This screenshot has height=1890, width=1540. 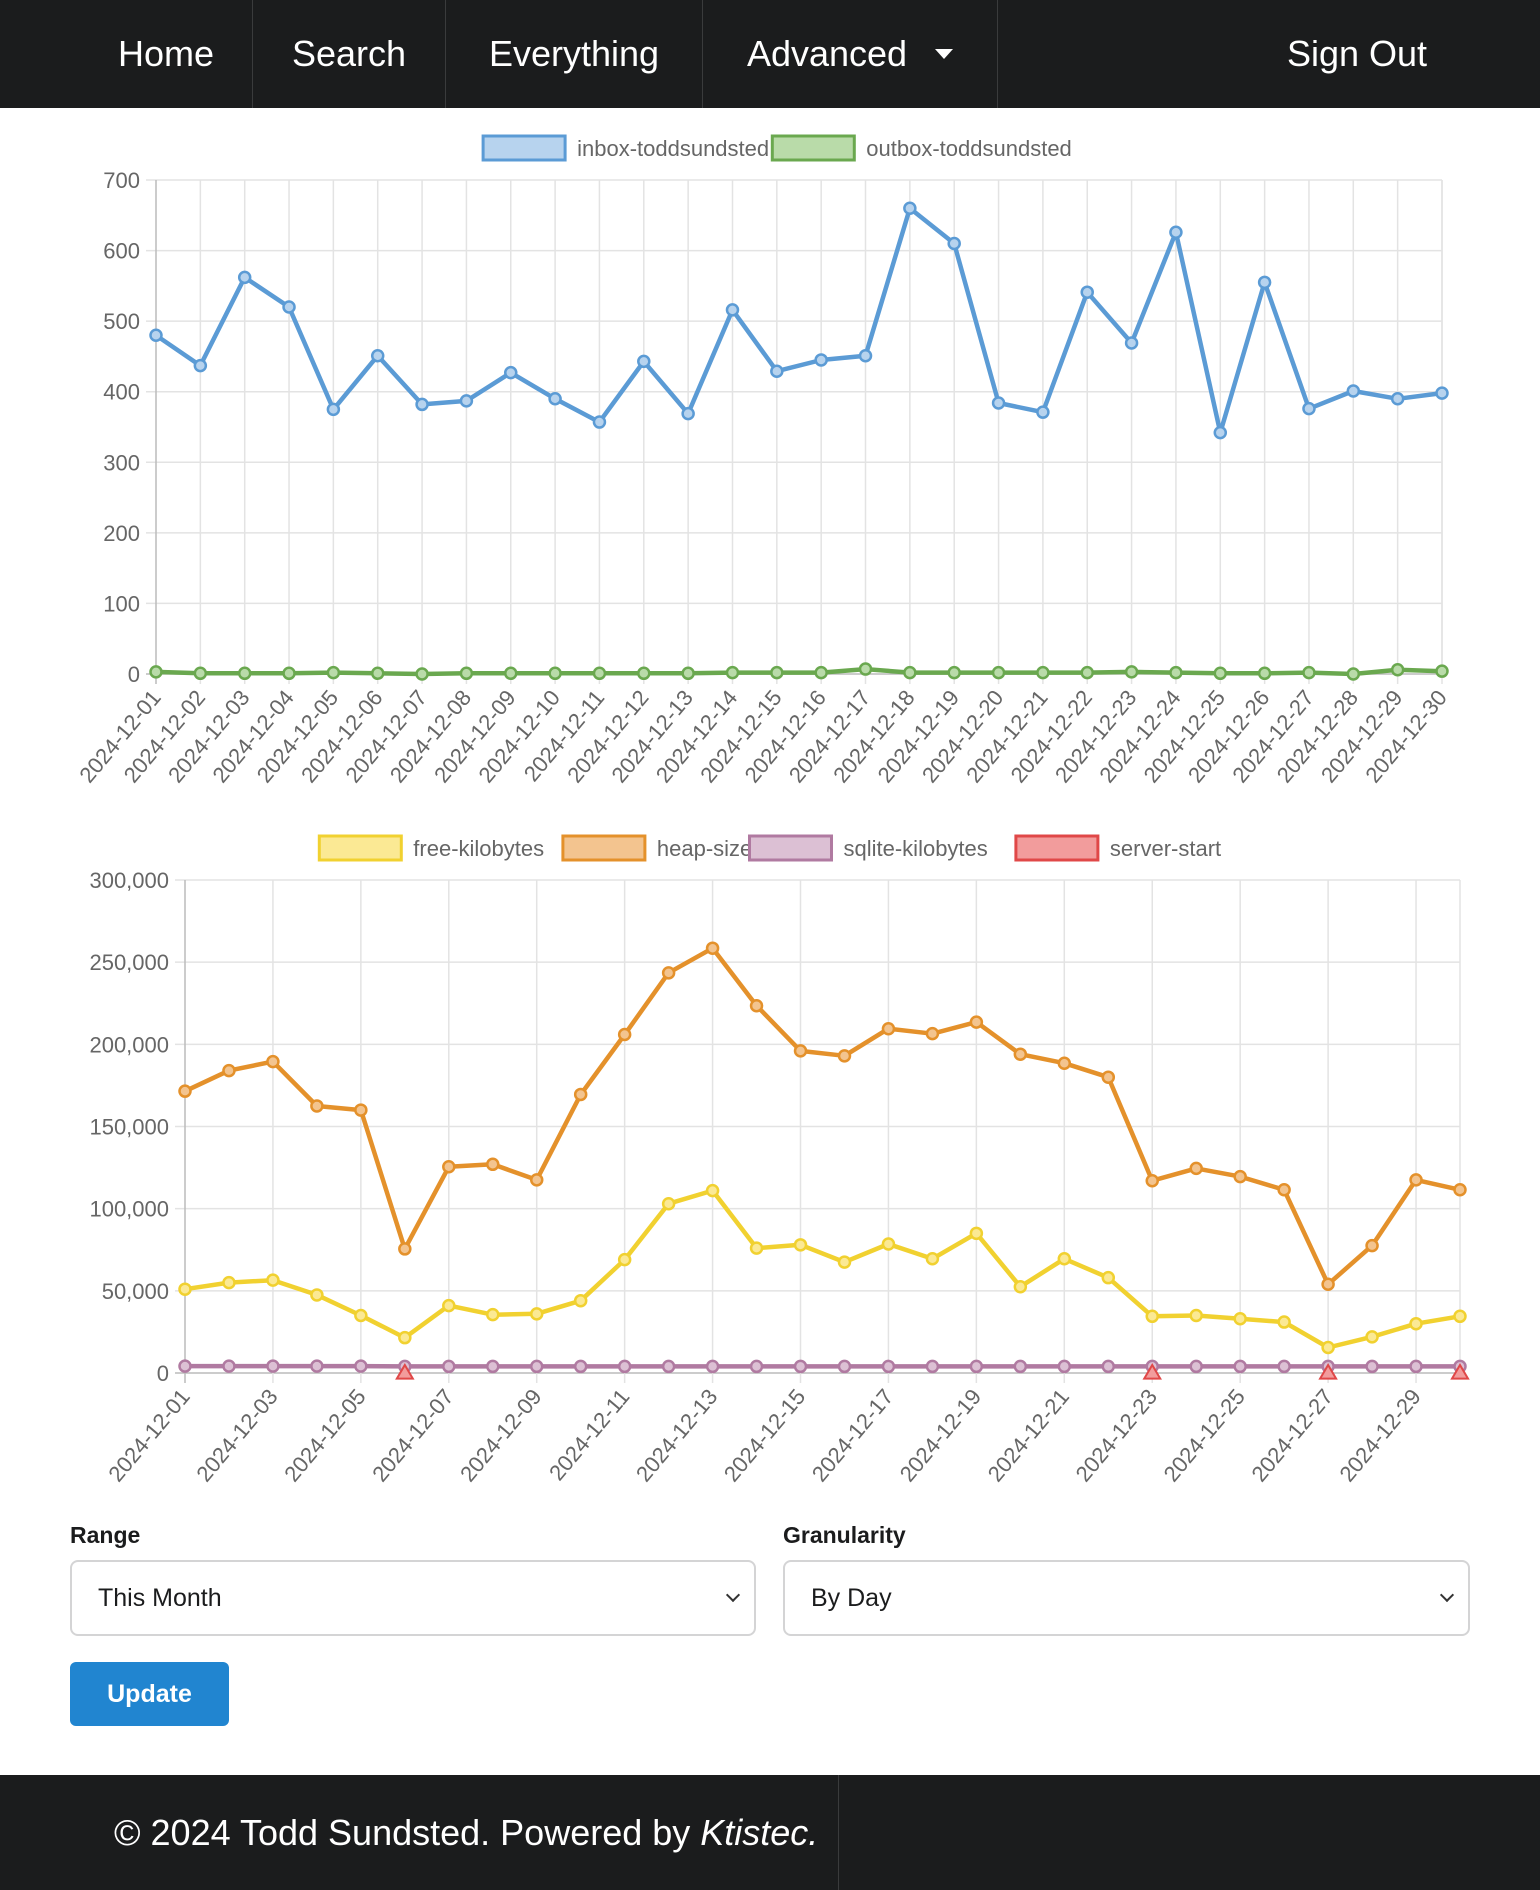 I want to click on footer-brand-link: Ktistec., so click(x=759, y=1832).